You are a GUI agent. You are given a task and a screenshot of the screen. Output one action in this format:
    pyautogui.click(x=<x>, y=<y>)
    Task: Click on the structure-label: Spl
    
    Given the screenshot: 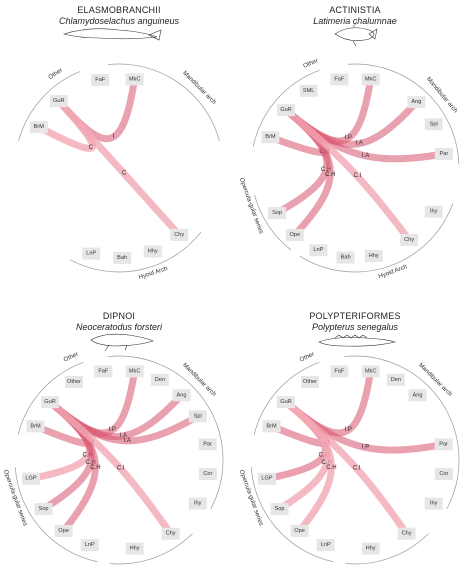 What is the action you would take?
    pyautogui.click(x=434, y=124)
    